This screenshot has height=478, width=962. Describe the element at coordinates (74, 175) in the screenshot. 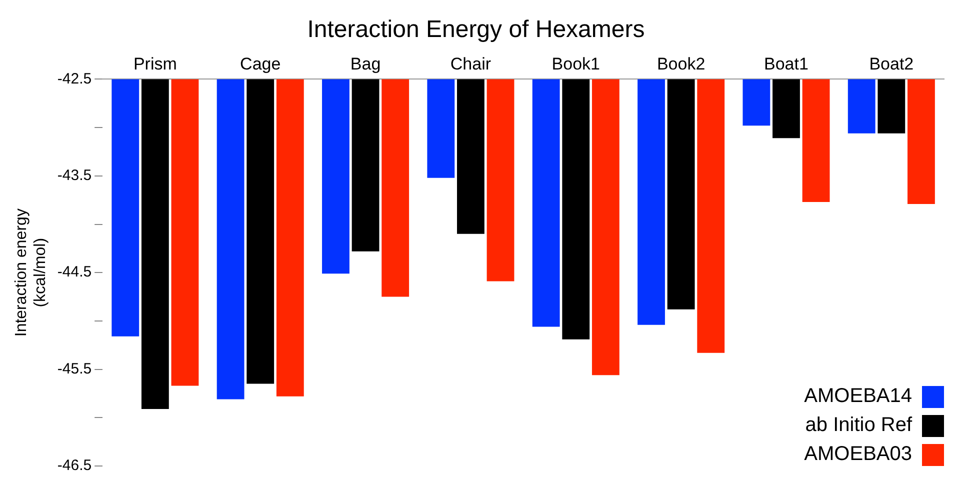

I see `y-tick-label: -43.5` at that location.